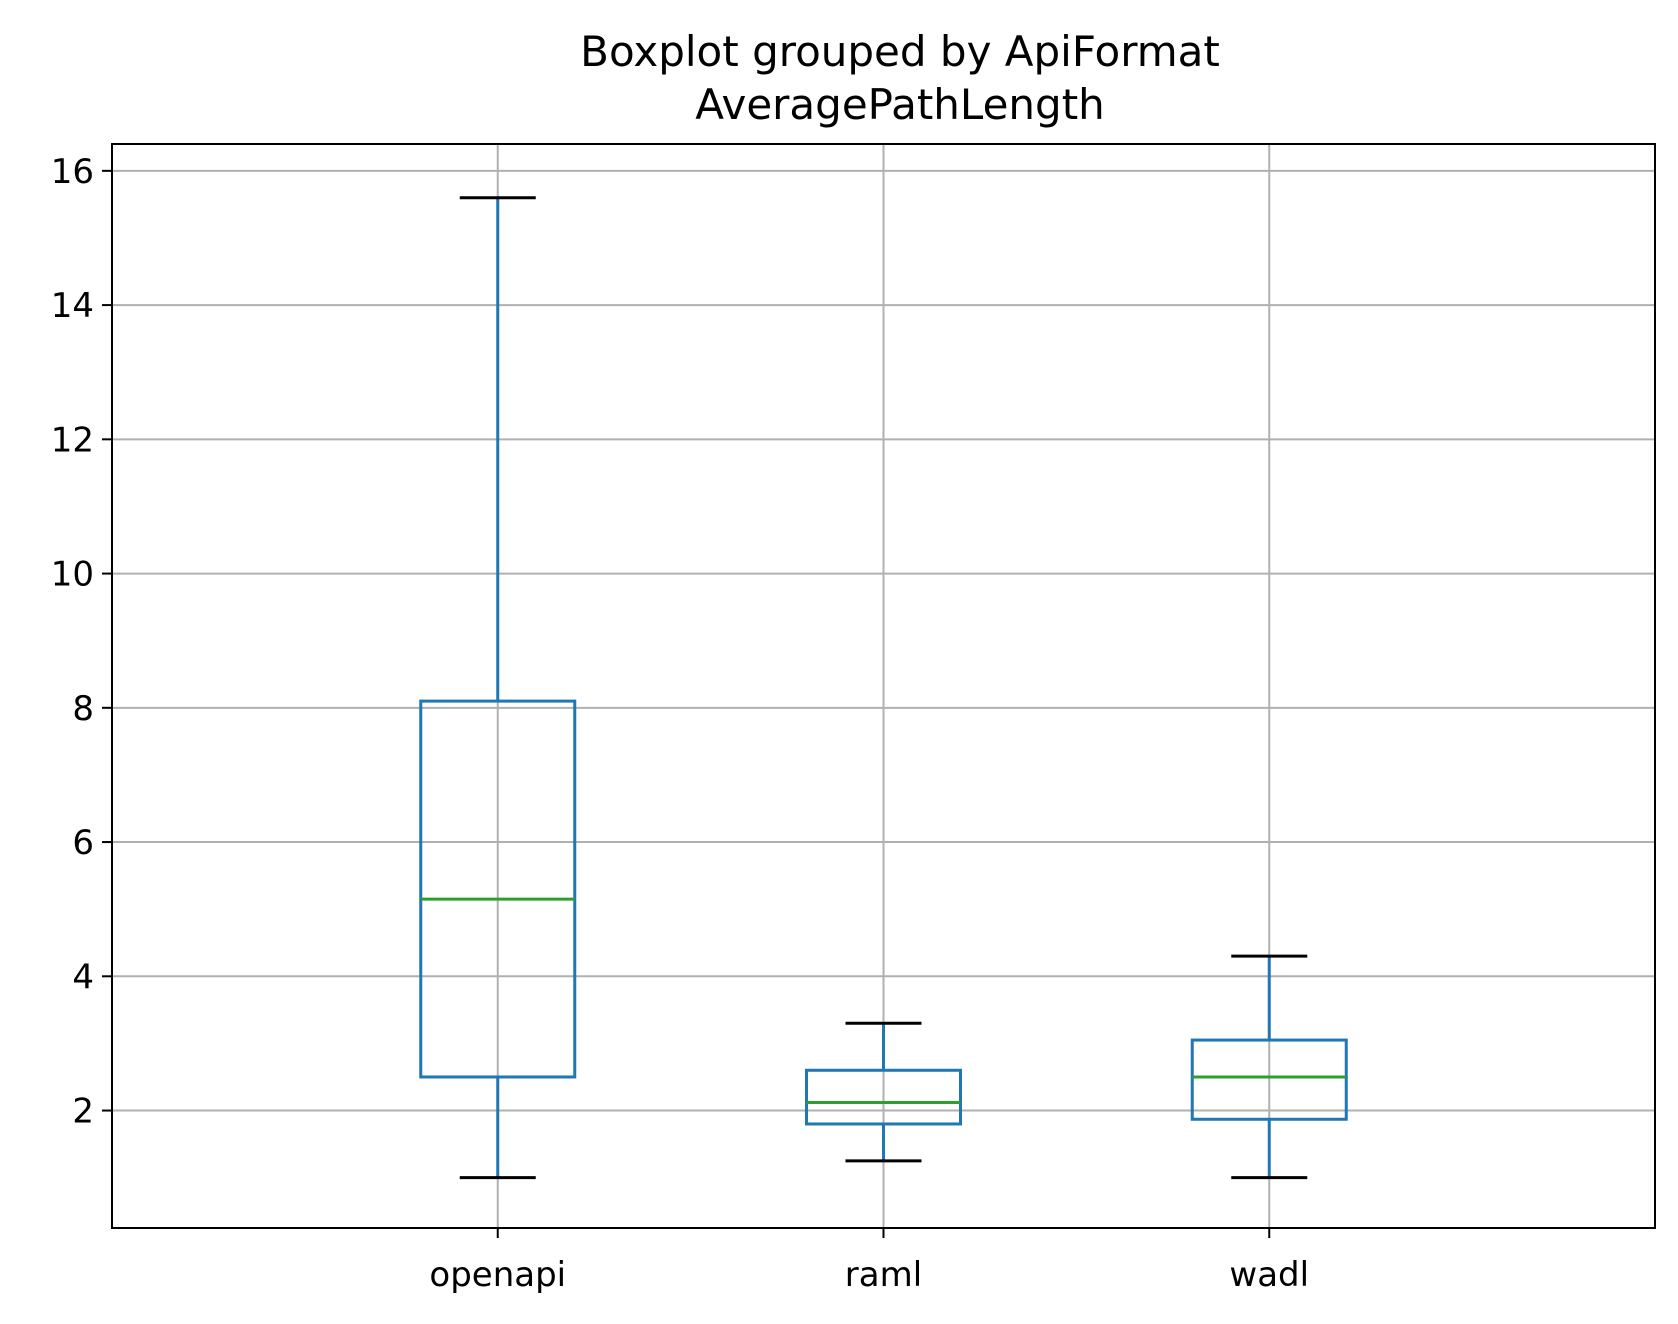 This screenshot has width=1678, height=1324. Describe the element at coordinates (72, 440) in the screenshot. I see `y-tick-label: 12` at that location.